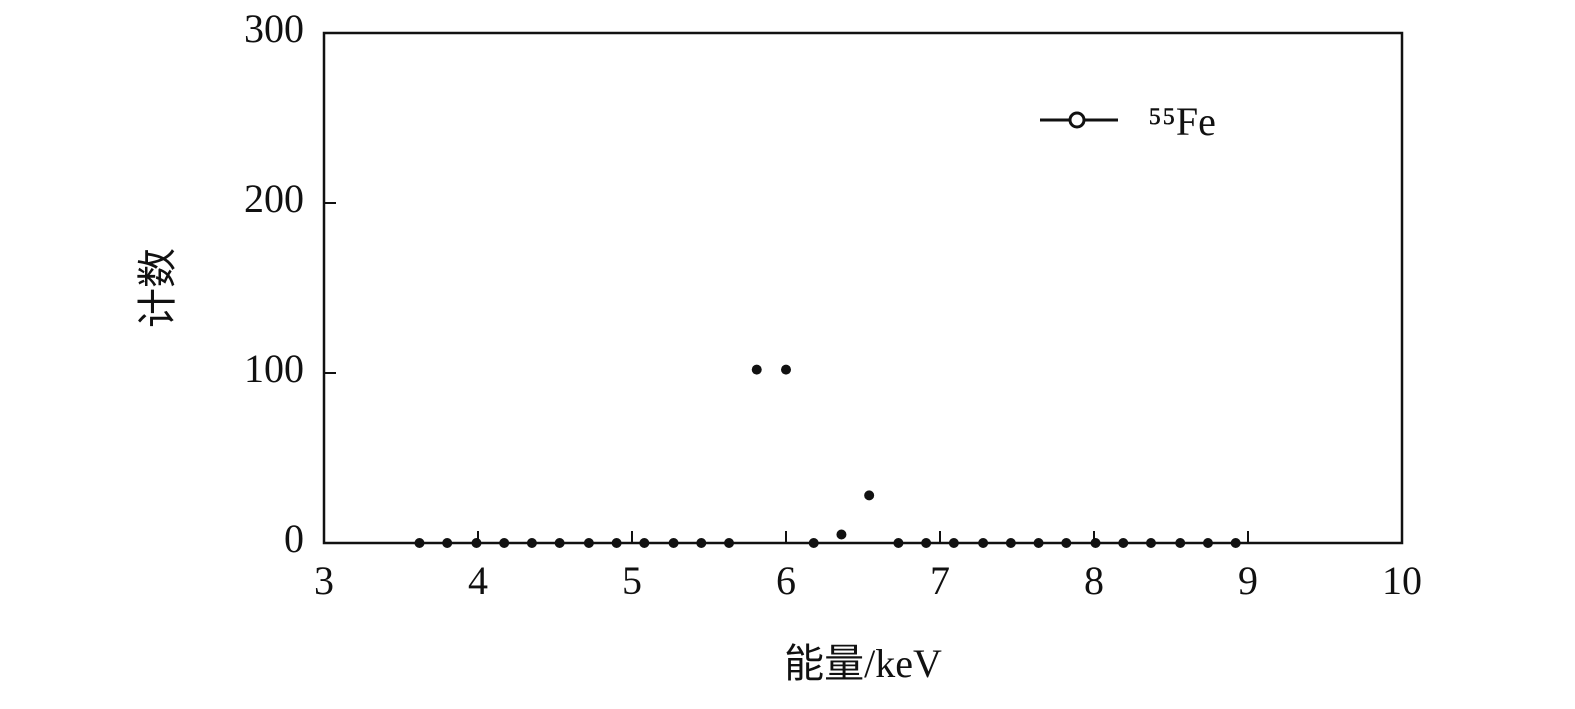  I want to click on x-tick-label: 3, so click(324, 580).